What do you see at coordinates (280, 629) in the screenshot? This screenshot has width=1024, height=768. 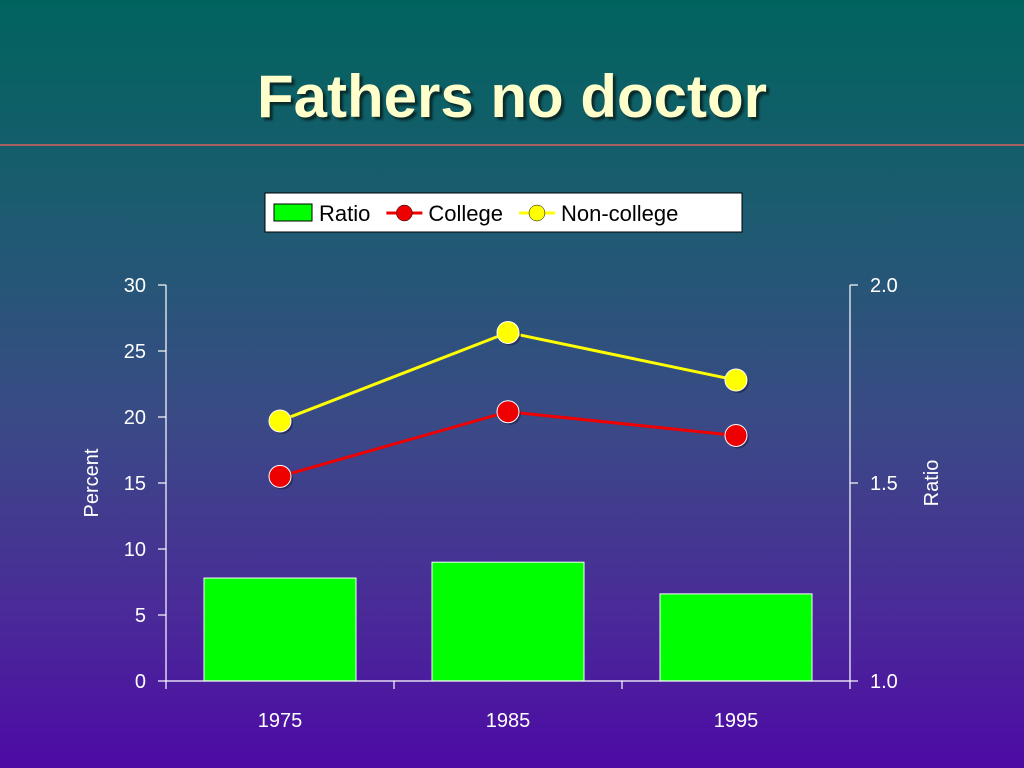 I see `ratio-bar-1975` at bounding box center [280, 629].